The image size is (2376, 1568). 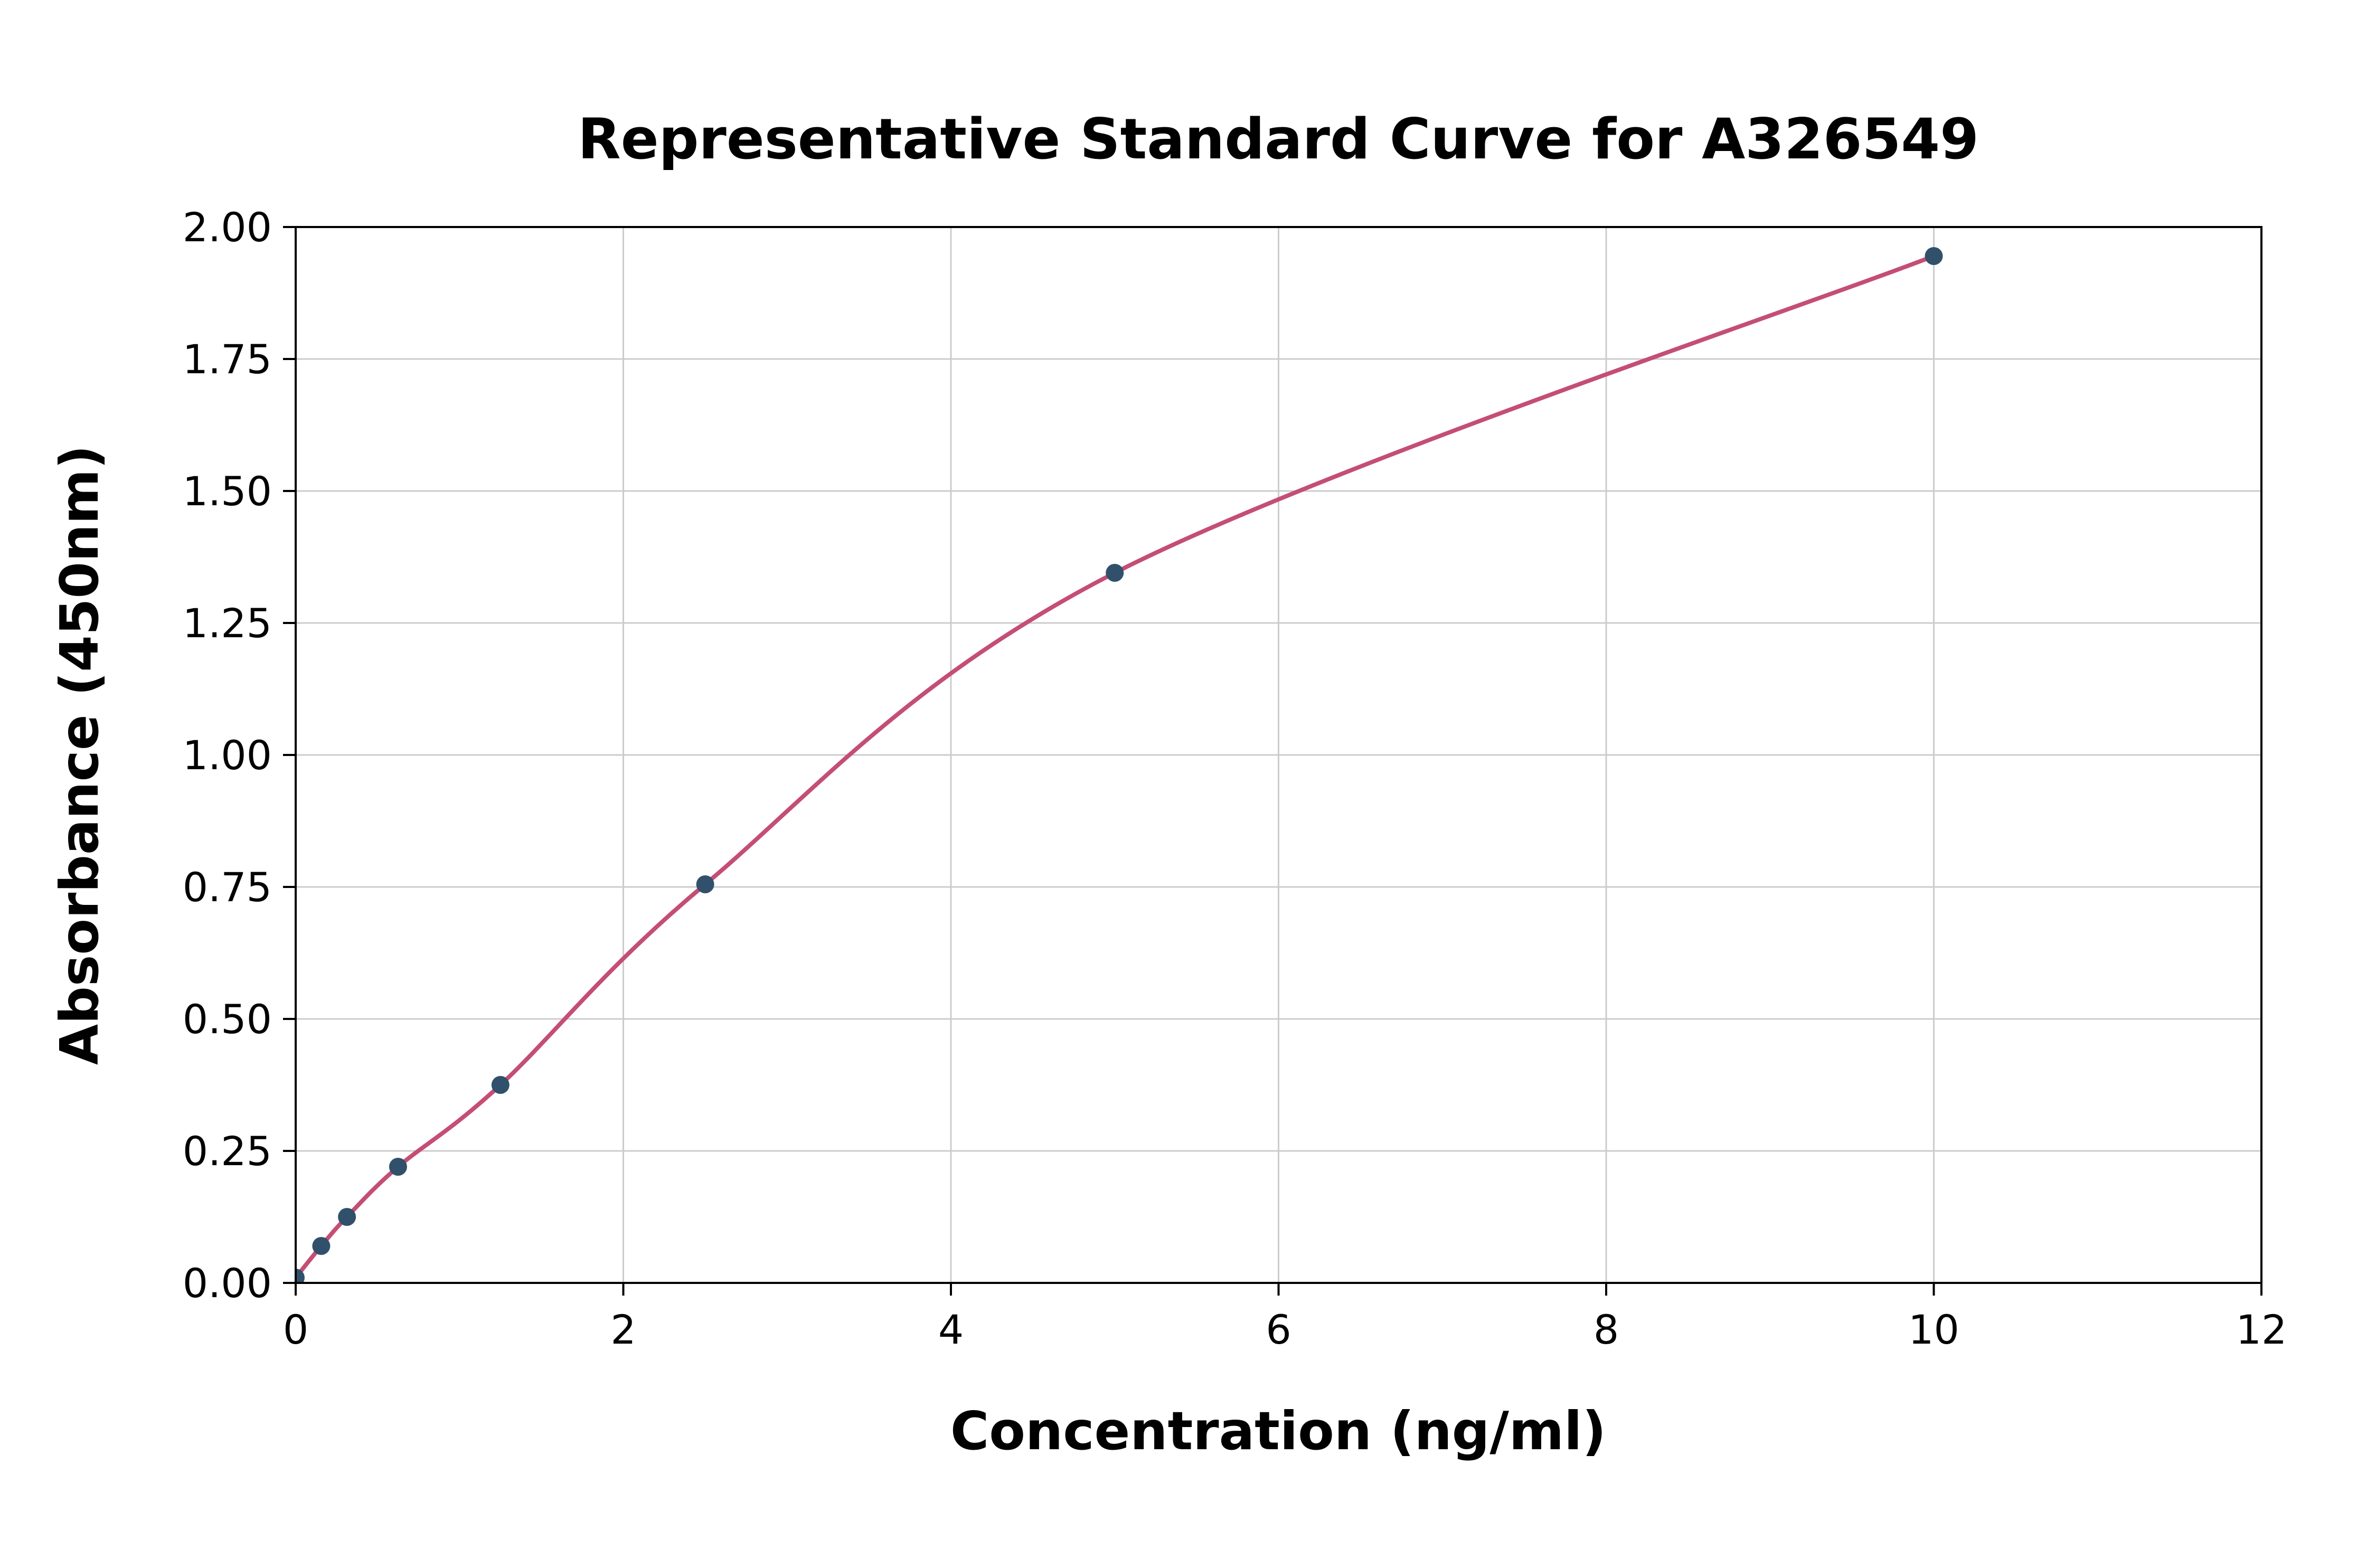 What do you see at coordinates (1934, 1330) in the screenshot?
I see `x-tick-label: 10` at bounding box center [1934, 1330].